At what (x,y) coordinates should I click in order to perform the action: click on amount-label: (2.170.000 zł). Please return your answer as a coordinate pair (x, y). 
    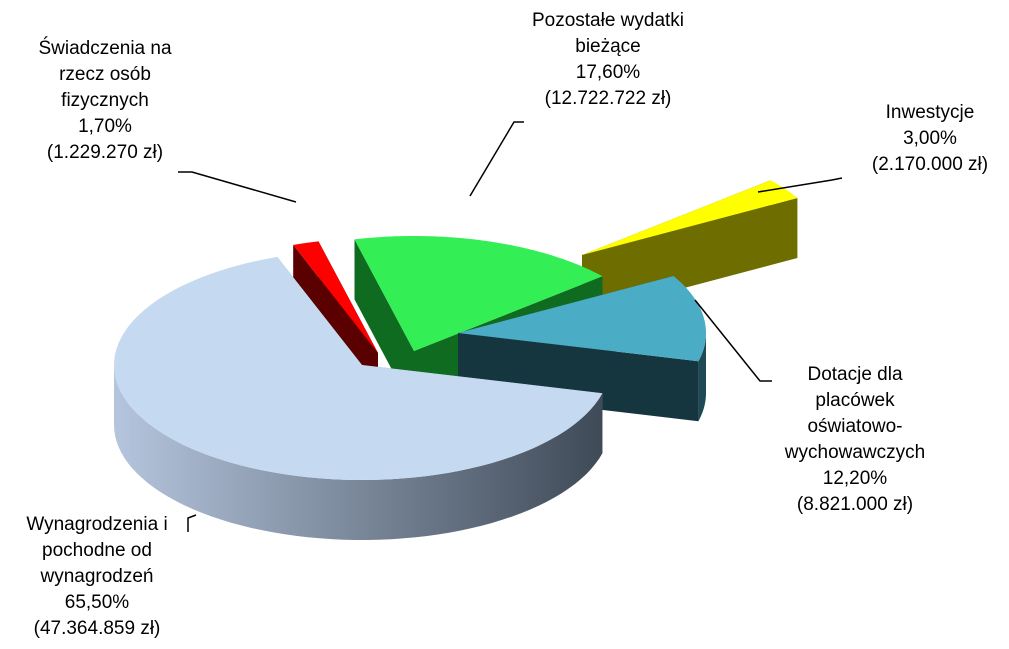
    Looking at the image, I should click on (930, 164).